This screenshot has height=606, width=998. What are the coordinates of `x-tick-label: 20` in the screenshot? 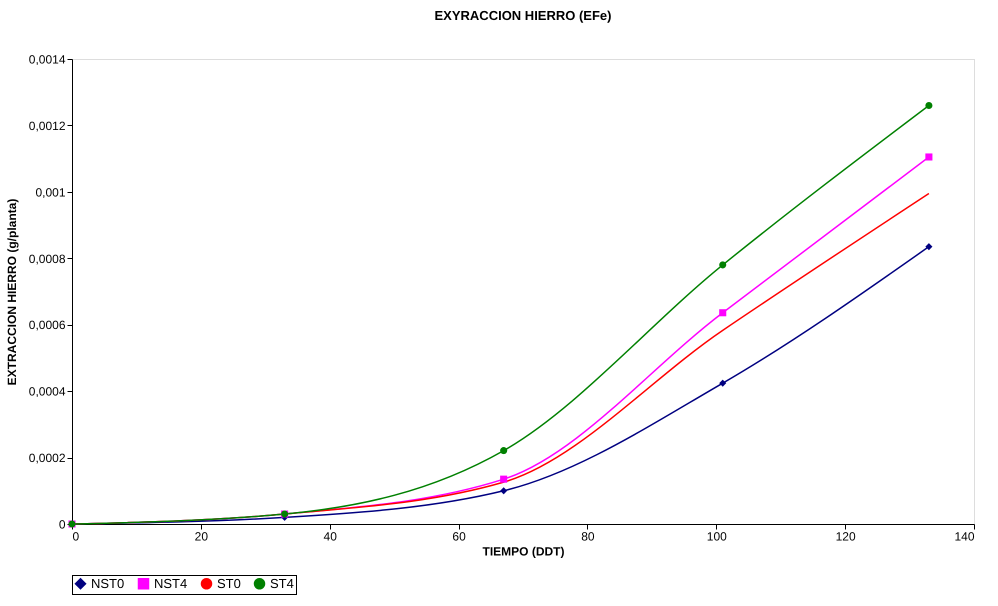 It's located at (201, 537).